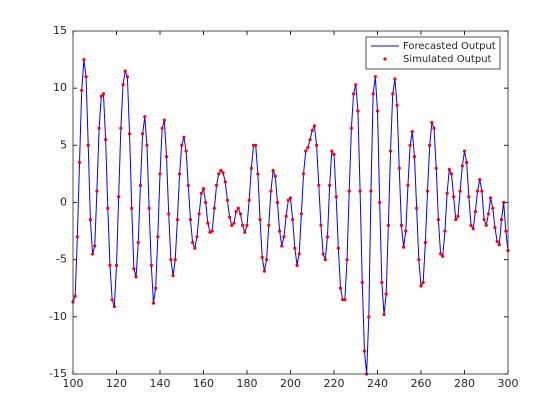 The height and width of the screenshot is (420, 560). What do you see at coordinates (377, 383) in the screenshot?
I see `x-tick-label: 240` at bounding box center [377, 383].